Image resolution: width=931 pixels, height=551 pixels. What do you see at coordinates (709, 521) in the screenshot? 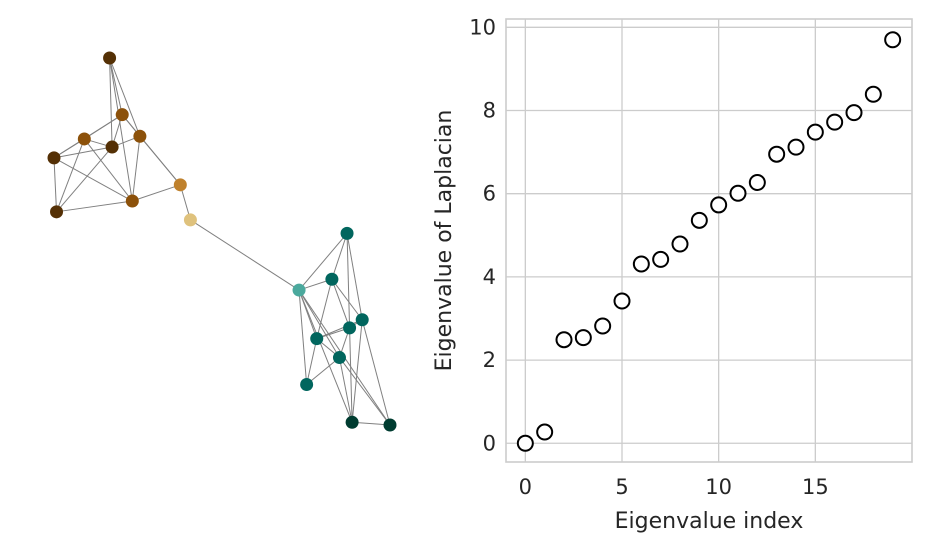
I see `x-axis-label: Eigenvalue index` at bounding box center [709, 521].